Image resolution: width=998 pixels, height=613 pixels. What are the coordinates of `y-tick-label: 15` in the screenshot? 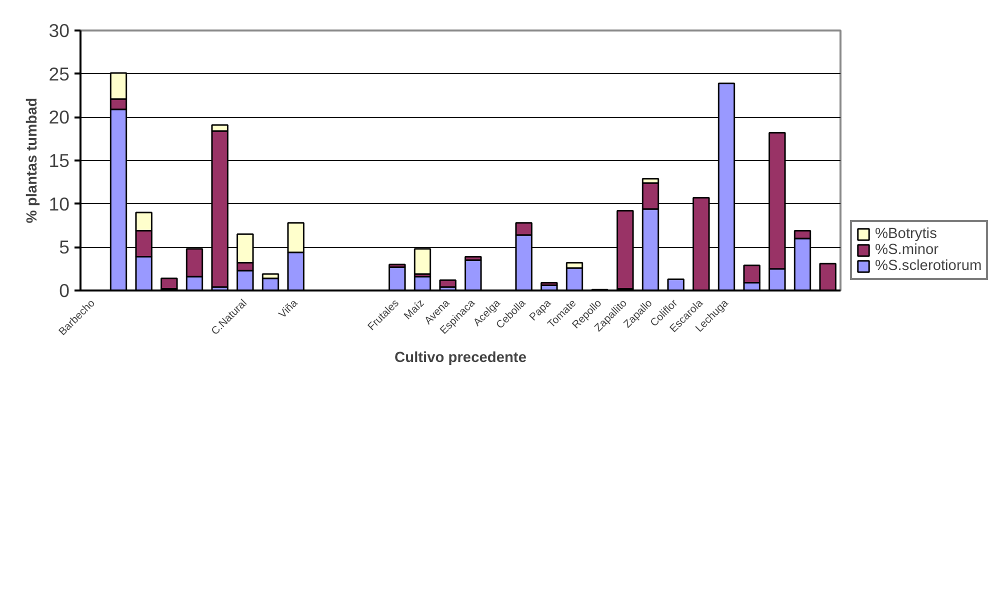 It's located at (59, 160).